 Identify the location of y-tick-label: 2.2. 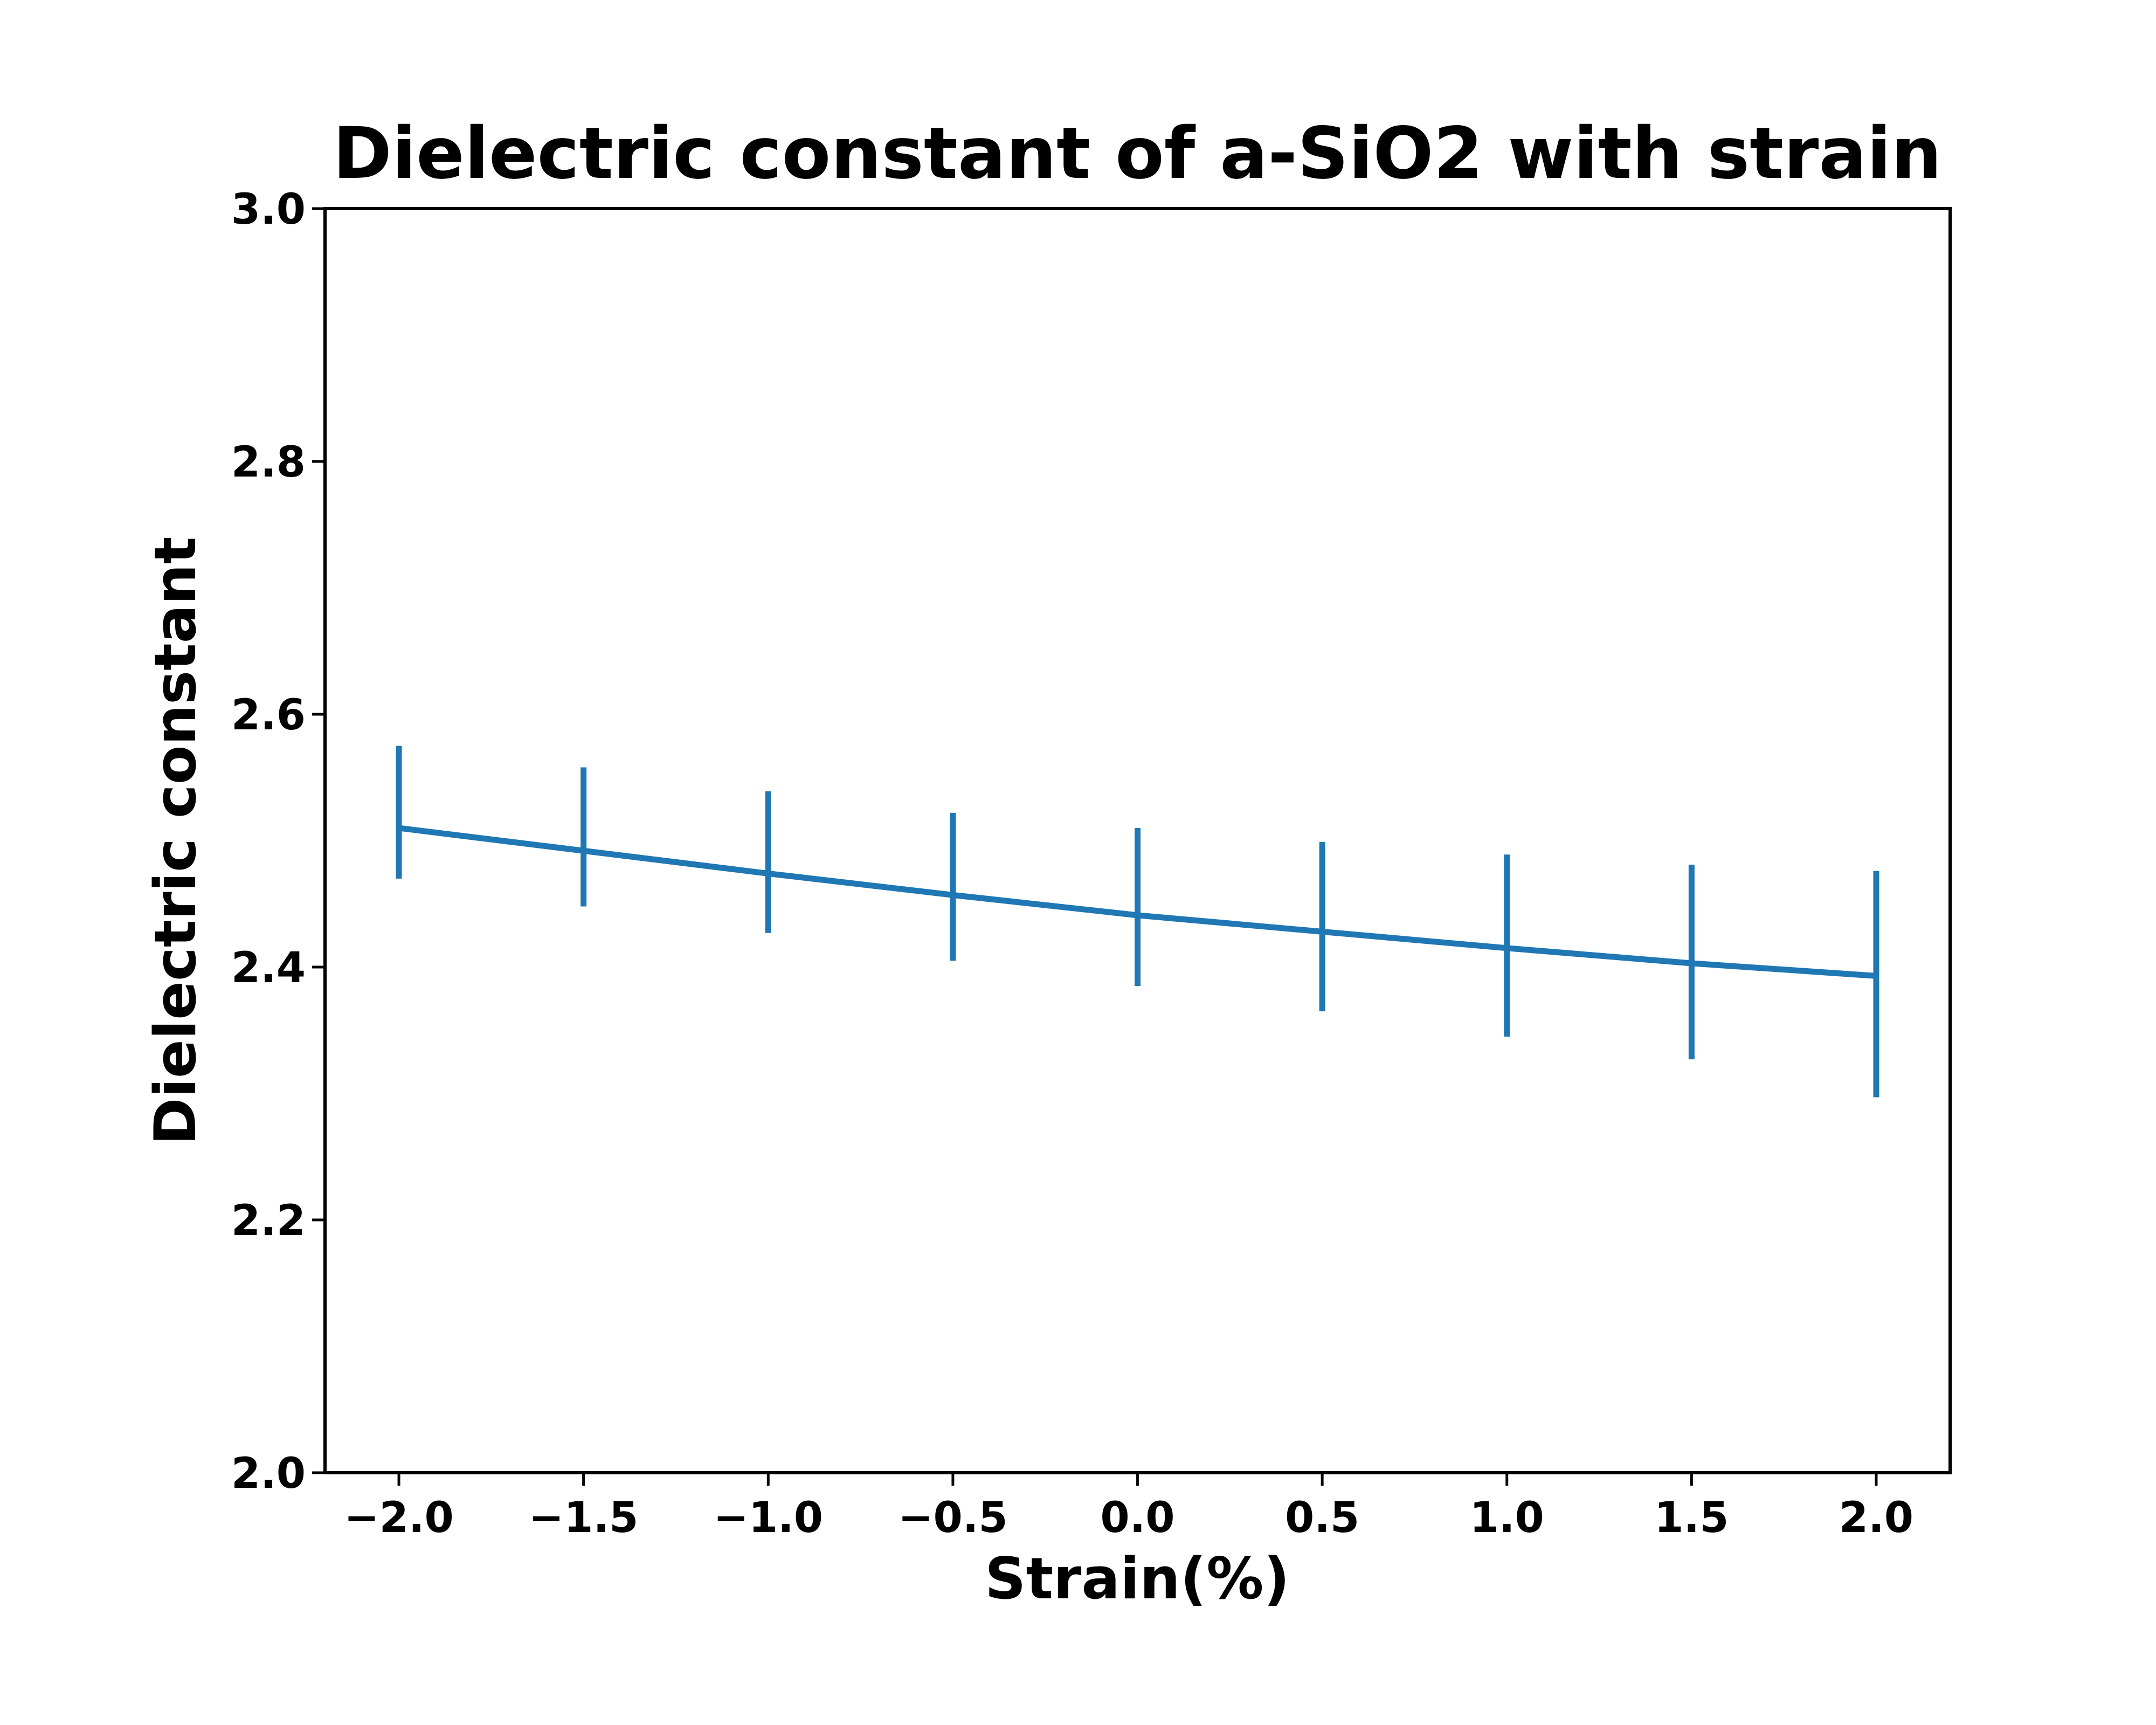
(268, 1221).